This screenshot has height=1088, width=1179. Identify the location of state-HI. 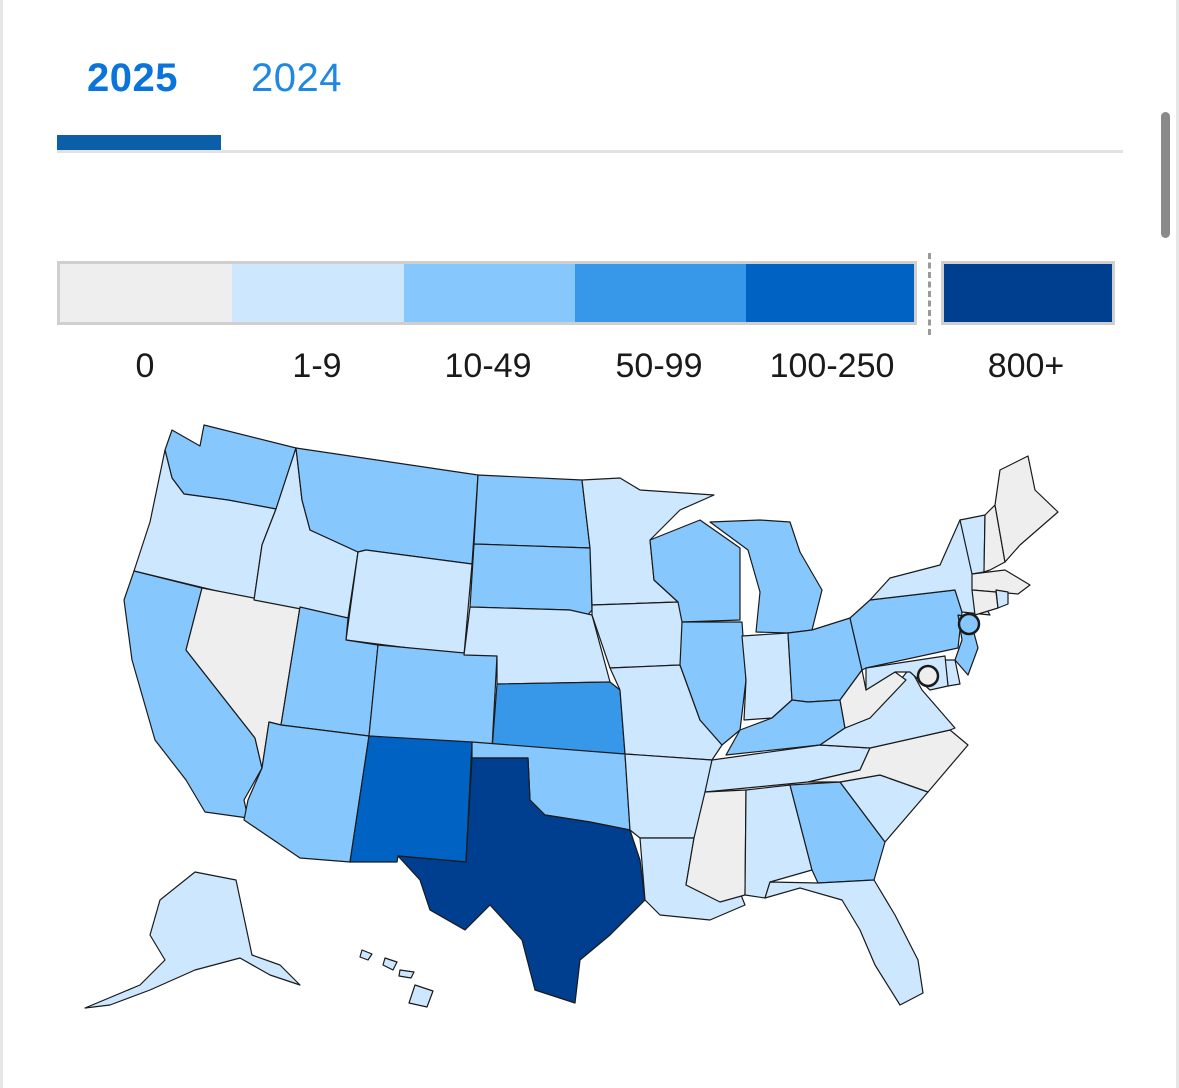
(396, 978).